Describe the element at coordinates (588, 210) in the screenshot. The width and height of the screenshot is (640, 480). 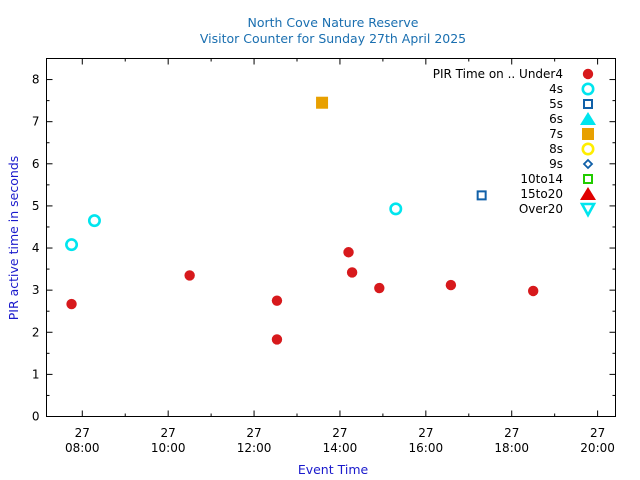
I see `legend-marker-over20` at that location.